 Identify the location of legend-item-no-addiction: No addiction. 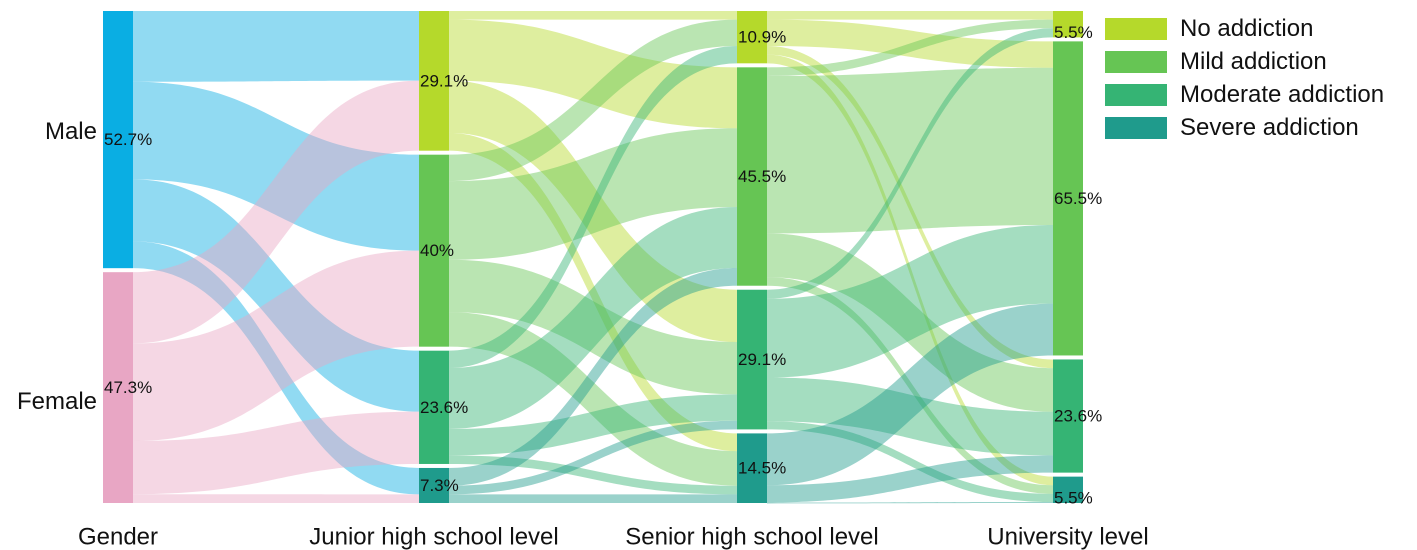
(1244, 28).